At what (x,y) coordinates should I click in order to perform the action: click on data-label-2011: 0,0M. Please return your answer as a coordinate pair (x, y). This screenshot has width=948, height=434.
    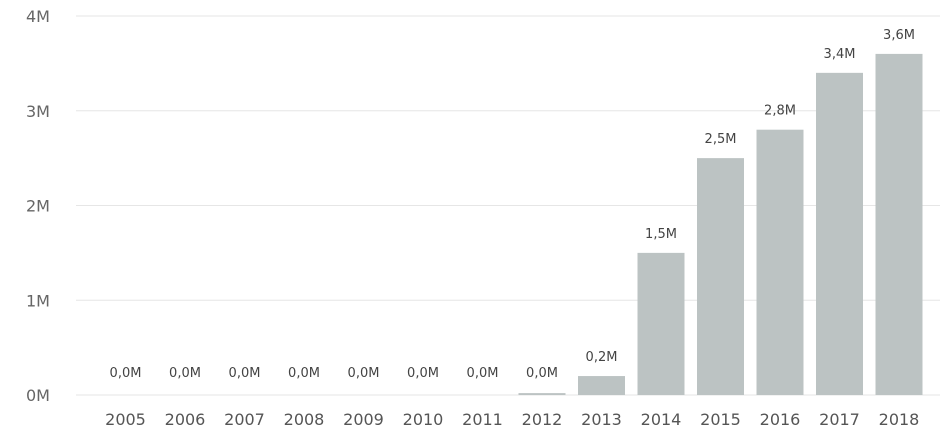
    Looking at the image, I should click on (483, 373).